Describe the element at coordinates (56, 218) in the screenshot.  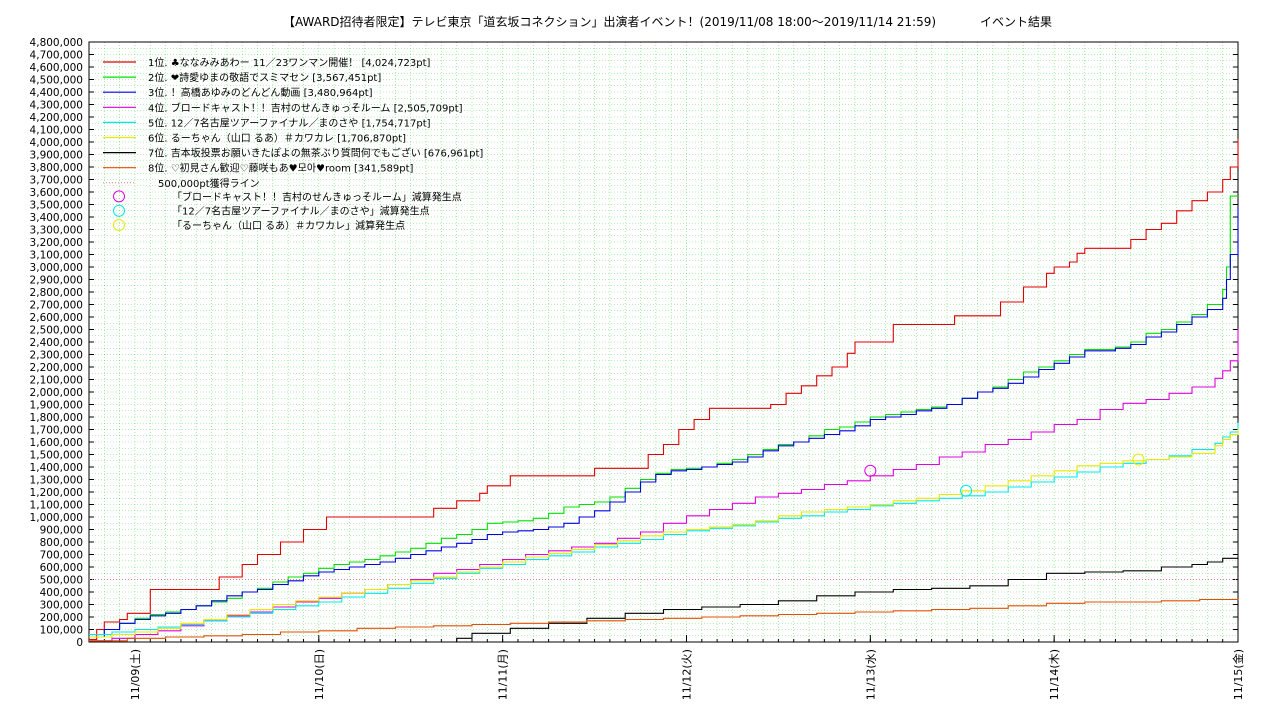
I see `y-tick-label: 3,400,000` at that location.